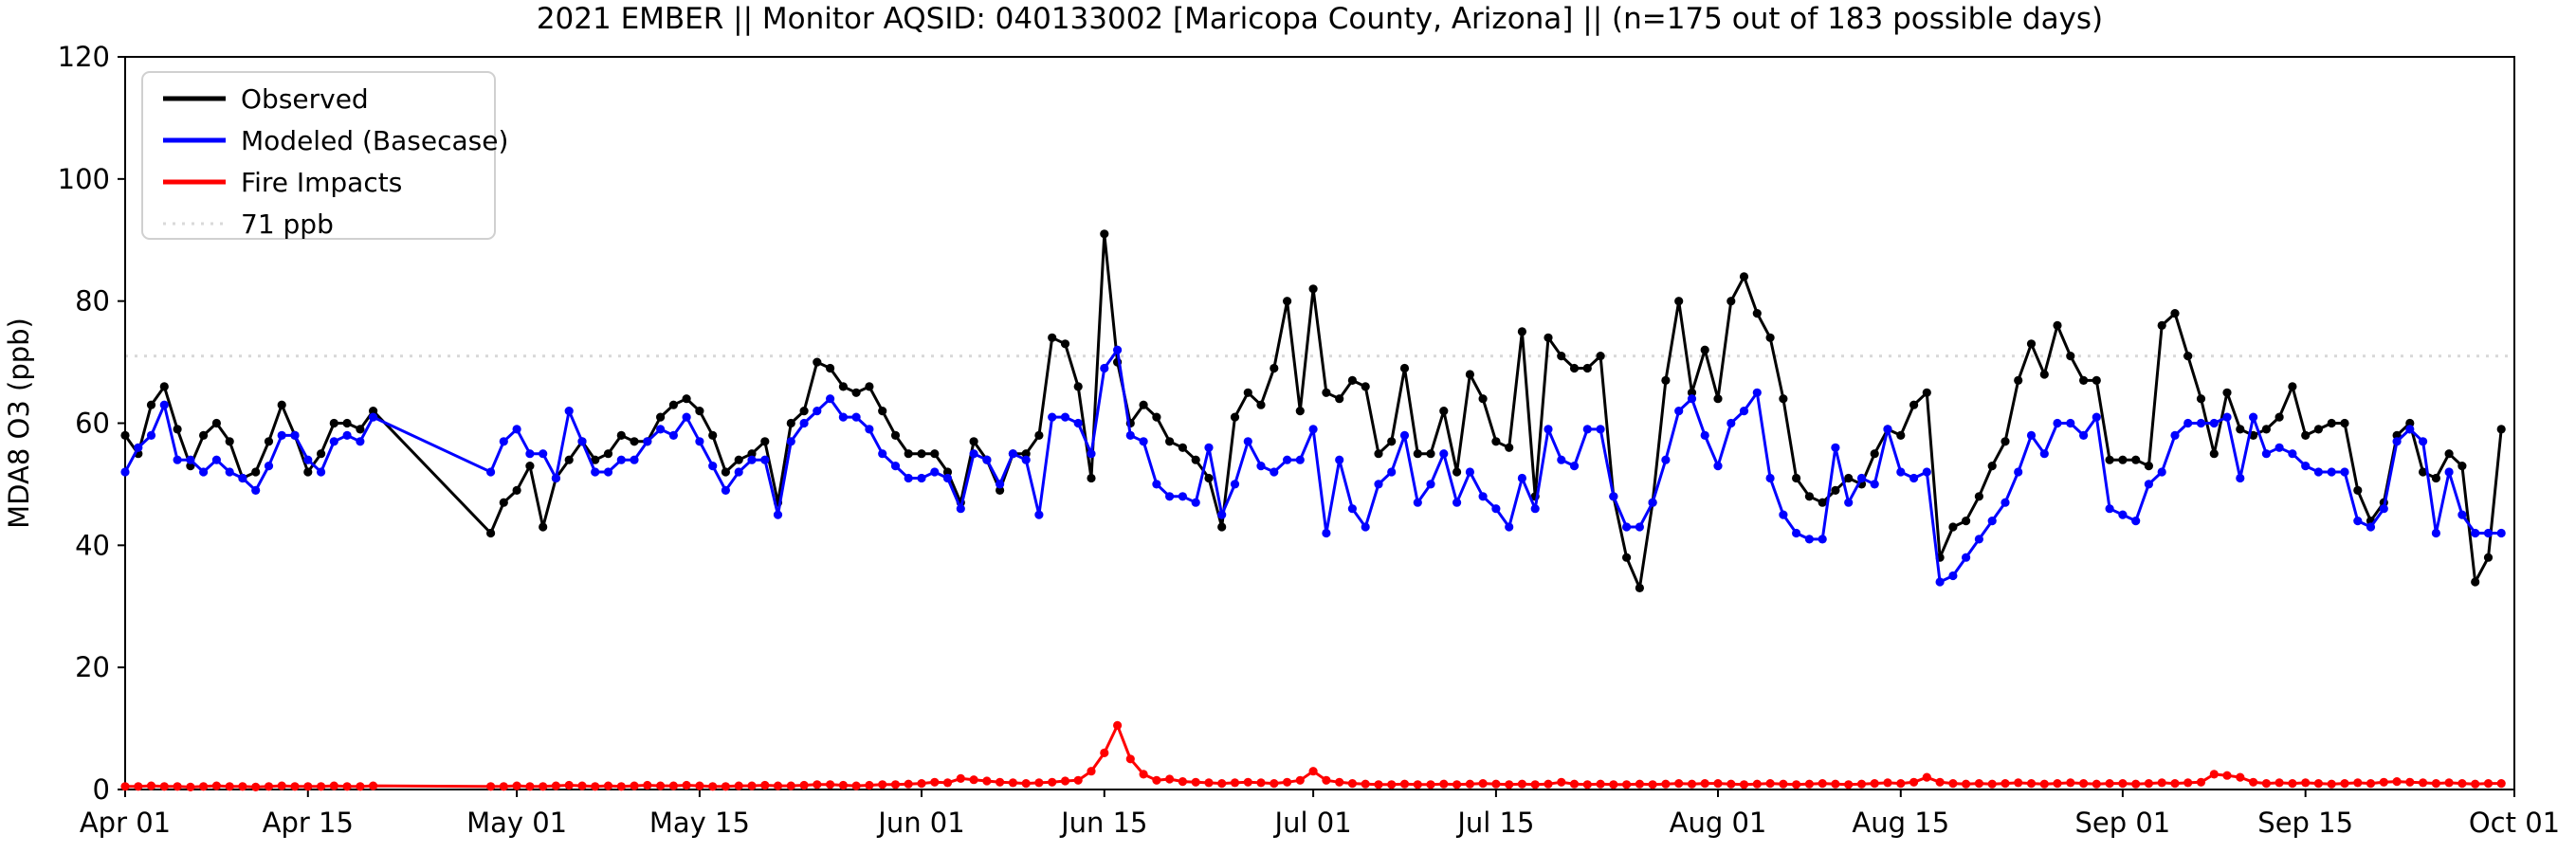 The width and height of the screenshot is (2576, 853). What do you see at coordinates (92, 545) in the screenshot?
I see `y-tick-label: 40` at bounding box center [92, 545].